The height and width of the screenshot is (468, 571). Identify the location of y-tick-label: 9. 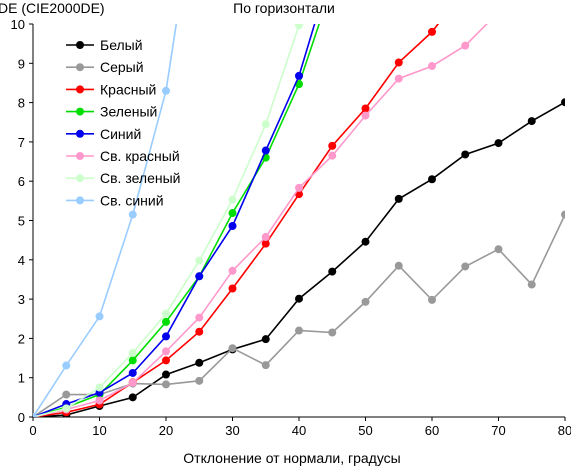
(21, 63).